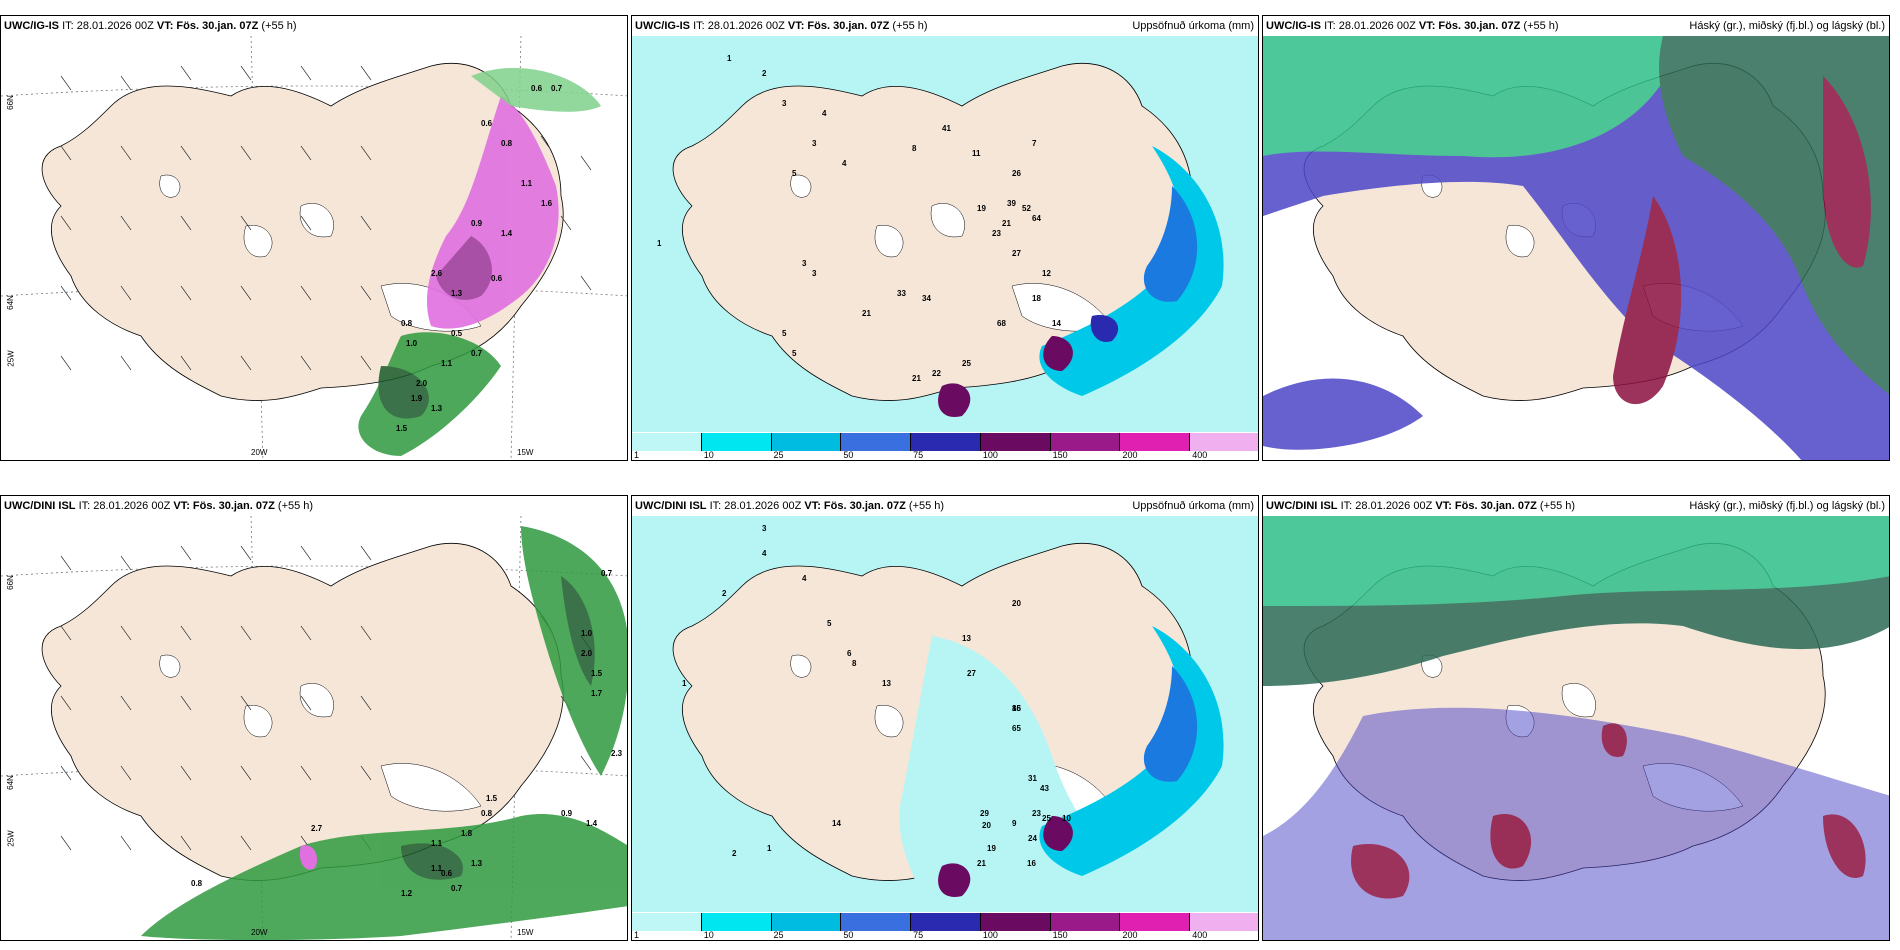 This screenshot has height=950, width=1900. What do you see at coordinates (966, 638) in the screenshot?
I see `value-label: 13` at bounding box center [966, 638].